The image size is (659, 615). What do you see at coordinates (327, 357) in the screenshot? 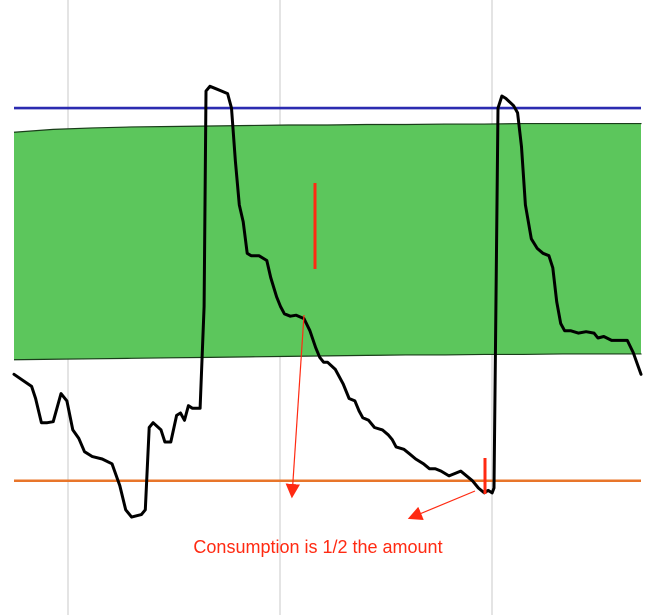
I see `band-lower-edge` at bounding box center [327, 357].